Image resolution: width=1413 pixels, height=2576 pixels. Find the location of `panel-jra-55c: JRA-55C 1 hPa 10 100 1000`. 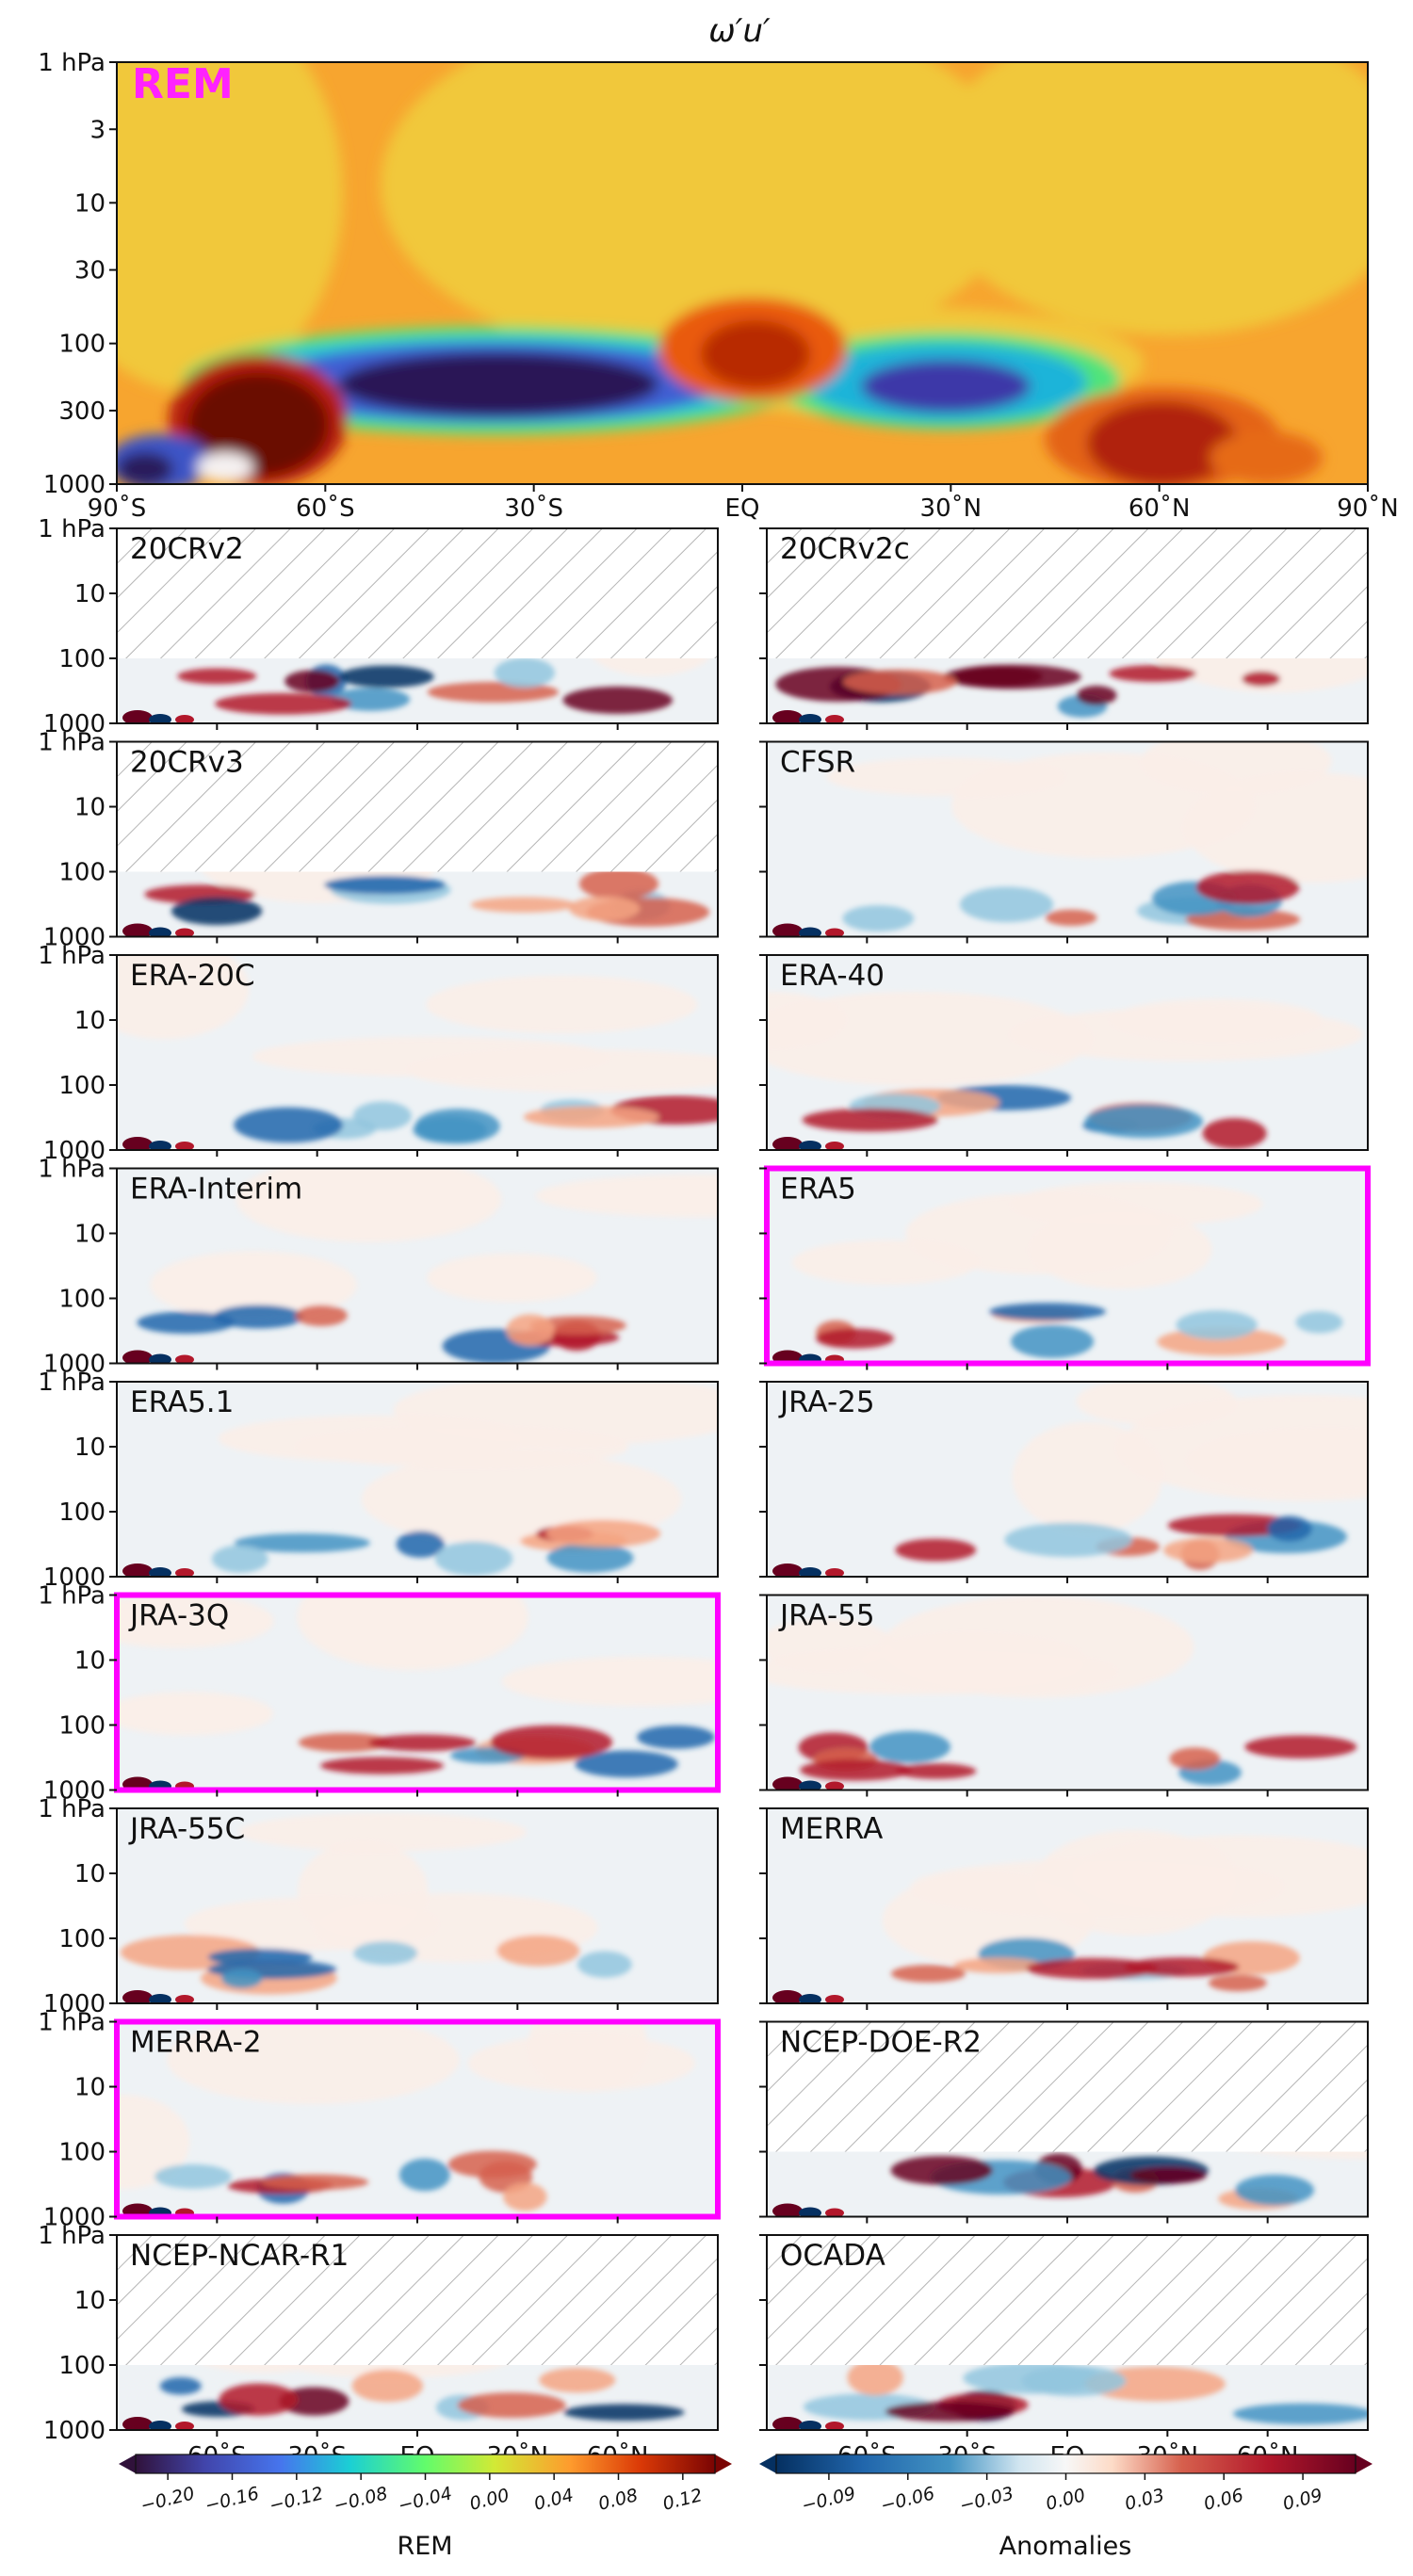

panel-jra-55c: JRA-55C 1 hPa 10 100 1000 is located at coordinates (378, 1906).